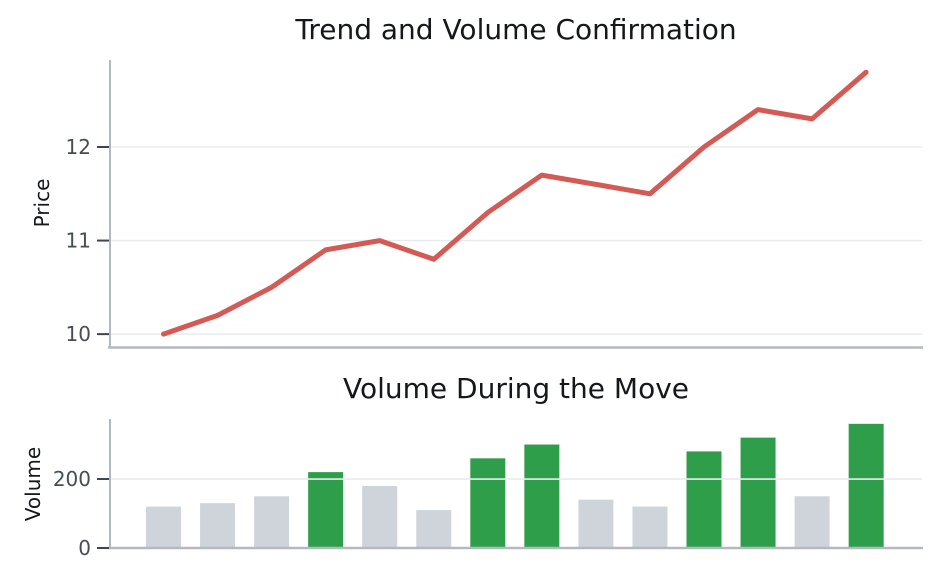  I want to click on y-tick-label: 10, so click(78, 334).